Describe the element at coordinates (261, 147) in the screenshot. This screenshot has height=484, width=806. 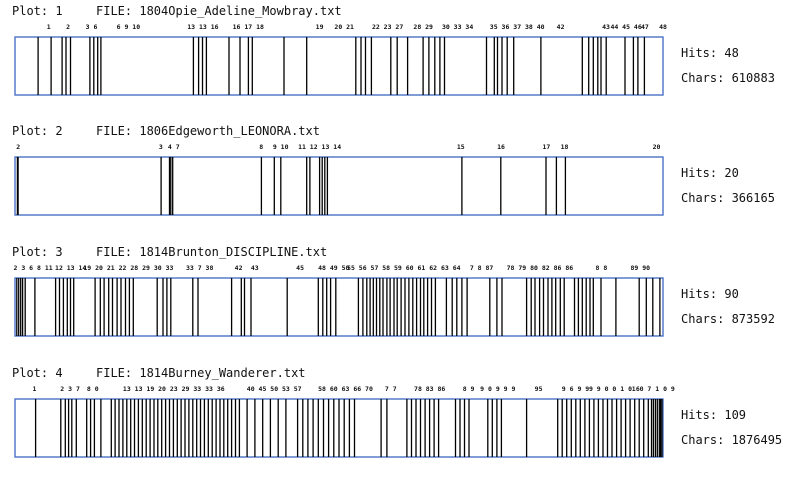
I see `tick-label: 8` at that location.